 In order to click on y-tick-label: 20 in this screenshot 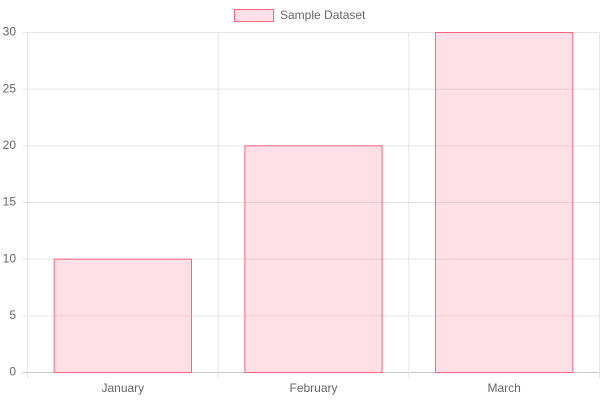, I will do `click(10, 145)`.